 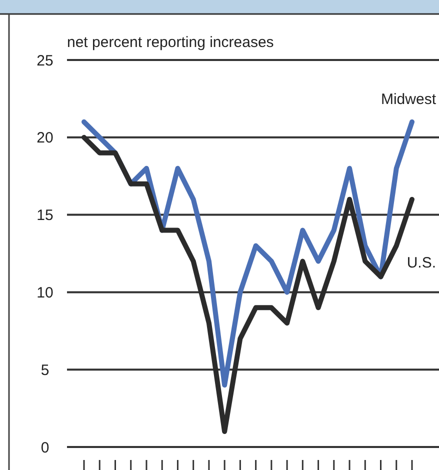 What do you see at coordinates (45, 61) in the screenshot?
I see `y-tick-label: 25` at bounding box center [45, 61].